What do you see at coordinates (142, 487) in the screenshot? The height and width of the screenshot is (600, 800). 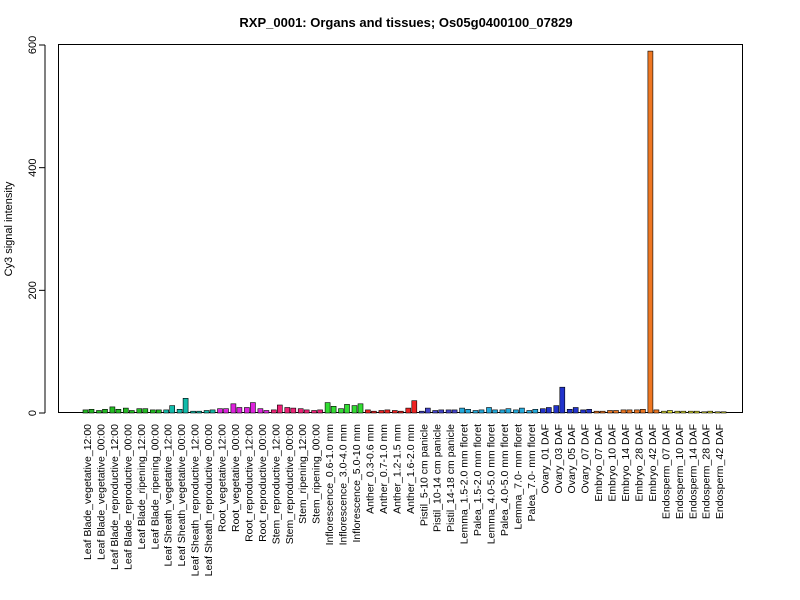 I see `x-tick-label: Leaf Blade_ripening_12:00` at bounding box center [142, 487].